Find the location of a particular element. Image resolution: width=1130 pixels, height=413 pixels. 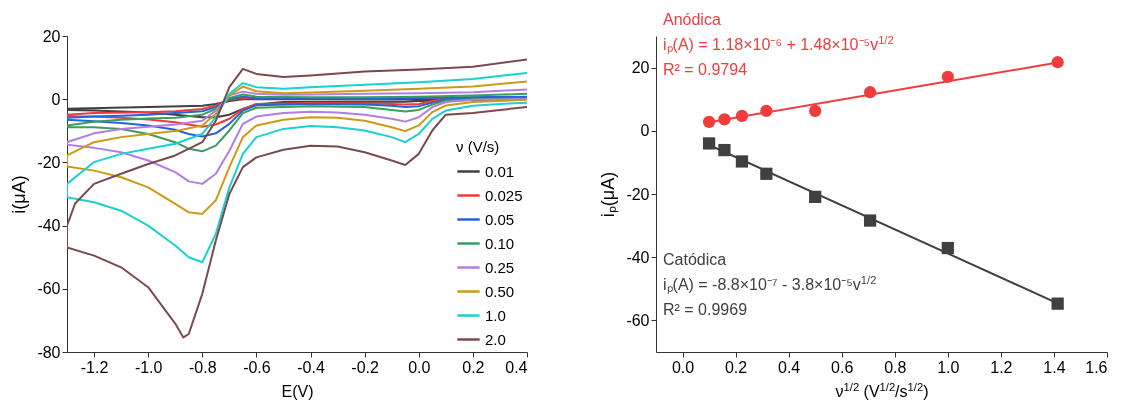

text: Anódica is located at coordinates (692, 19).